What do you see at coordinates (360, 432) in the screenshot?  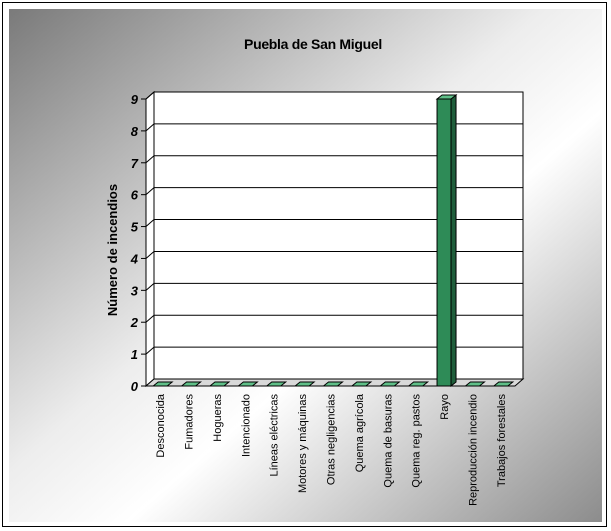 I see `x-tick-label: Quema agrícola` at bounding box center [360, 432].